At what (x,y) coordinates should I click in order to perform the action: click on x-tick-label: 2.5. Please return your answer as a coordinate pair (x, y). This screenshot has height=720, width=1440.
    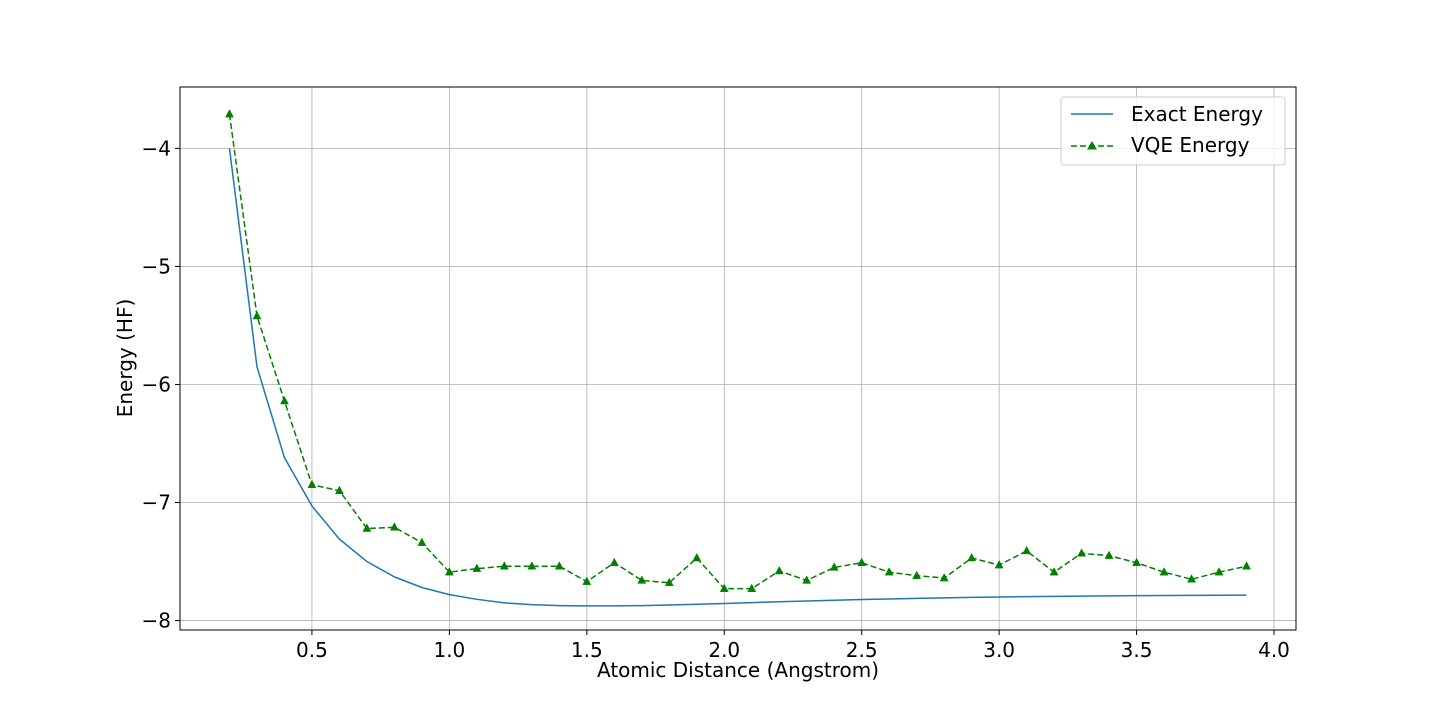
    Looking at the image, I should click on (862, 650).